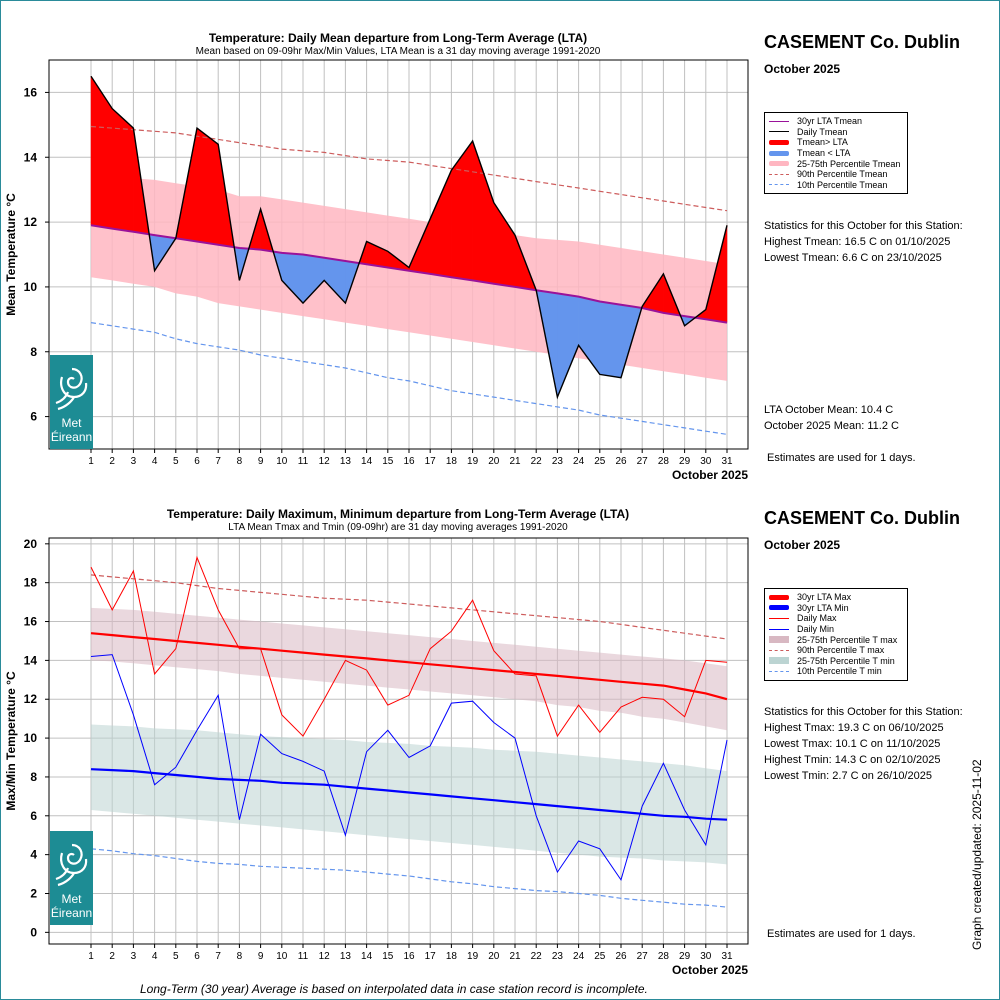  I want to click on legend-item: Tmean < LTA, so click(838, 153).